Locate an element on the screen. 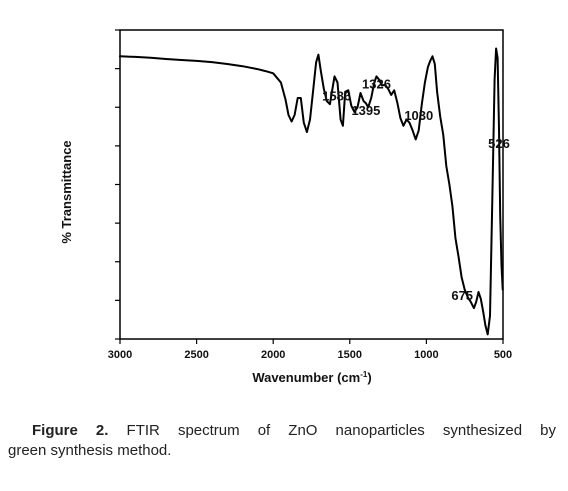  x-tick-label: 1500 is located at coordinates (350, 355).